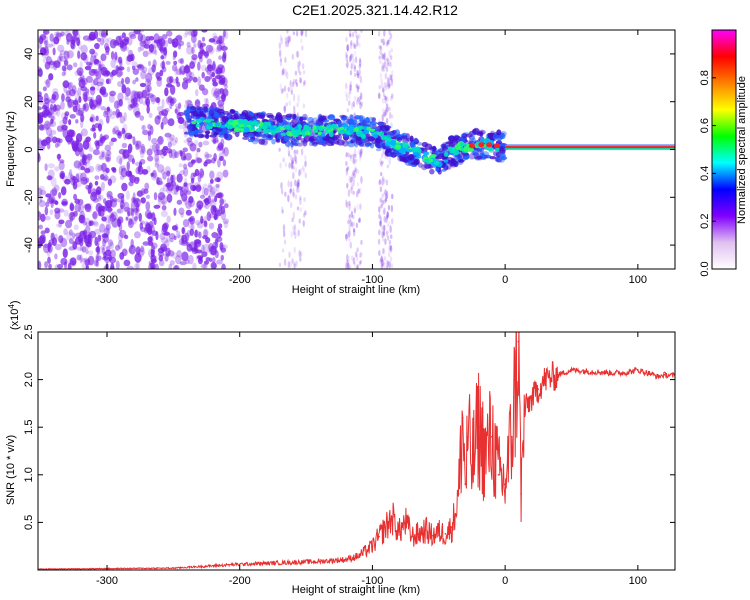 This screenshot has height=600, width=750. What do you see at coordinates (375, 10) in the screenshot?
I see `figure-title: C2E1.2025.321.14.42.R12` at bounding box center [375, 10].